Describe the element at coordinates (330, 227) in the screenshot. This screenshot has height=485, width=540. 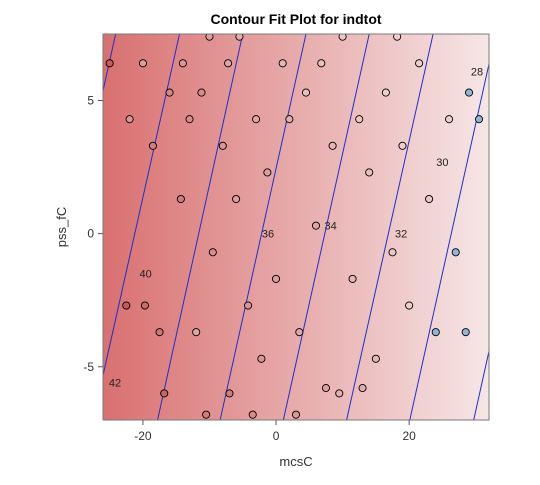
I see `contour-label-34: 34` at that location.